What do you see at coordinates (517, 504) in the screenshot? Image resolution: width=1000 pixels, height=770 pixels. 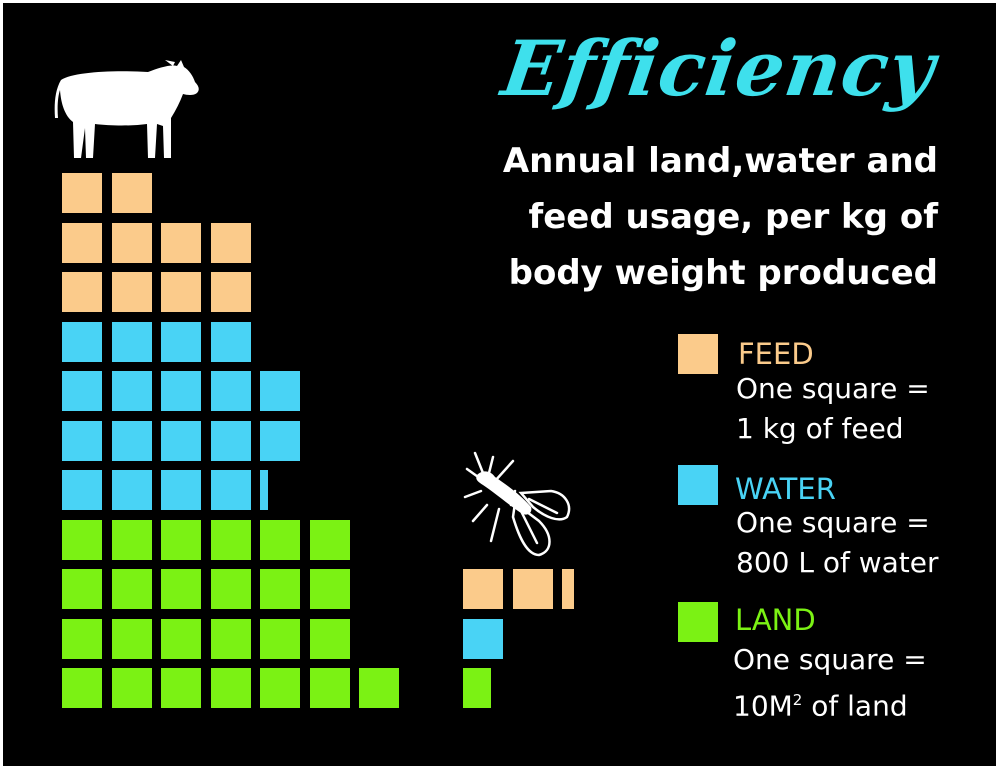 I see `fly-silhouette-icon` at bounding box center [517, 504].